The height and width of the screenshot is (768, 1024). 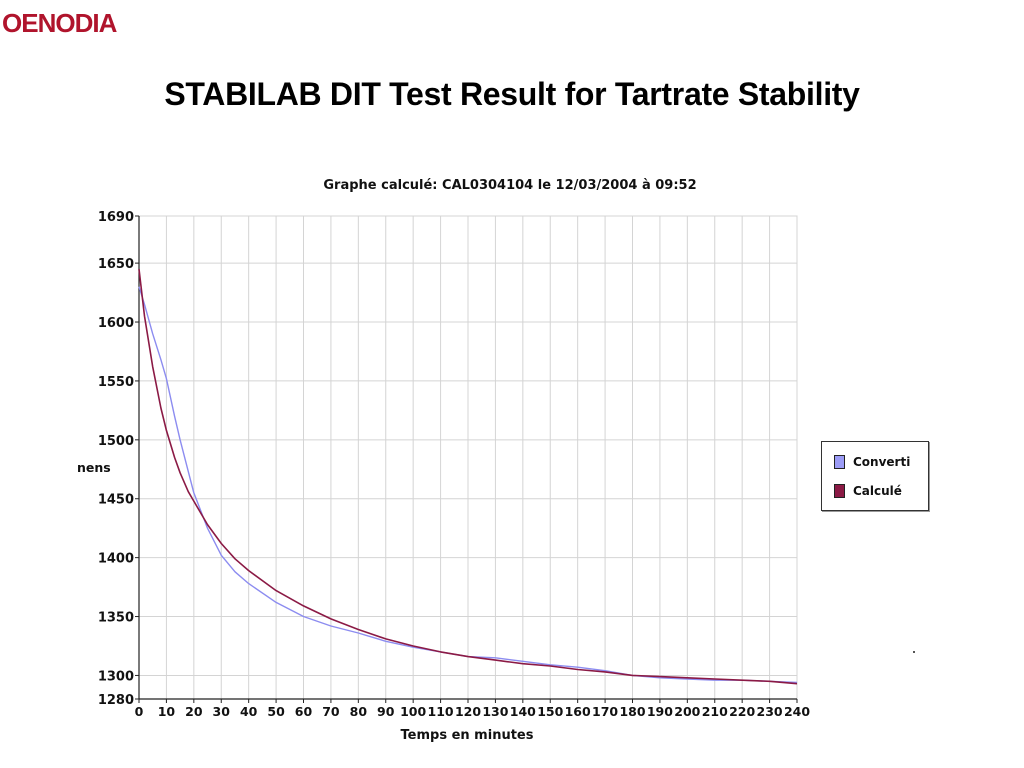 I want to click on y-tick-label: 1400, so click(x=116, y=559).